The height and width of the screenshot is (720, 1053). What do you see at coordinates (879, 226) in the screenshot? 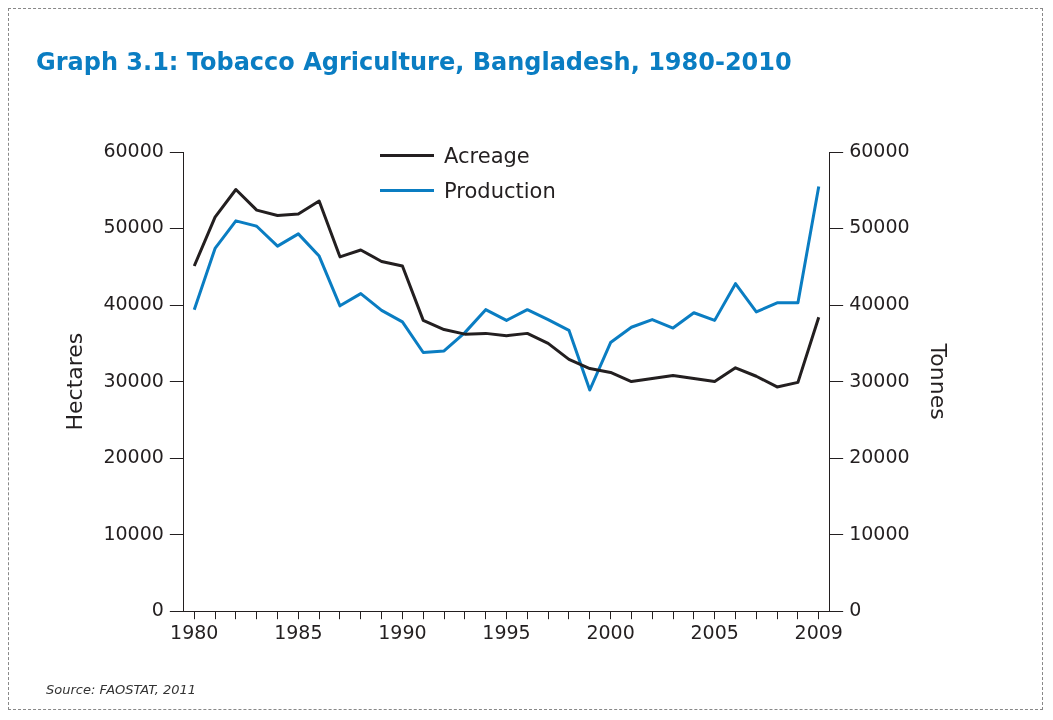
I see `y2-tick-label: 50000` at bounding box center [879, 226].